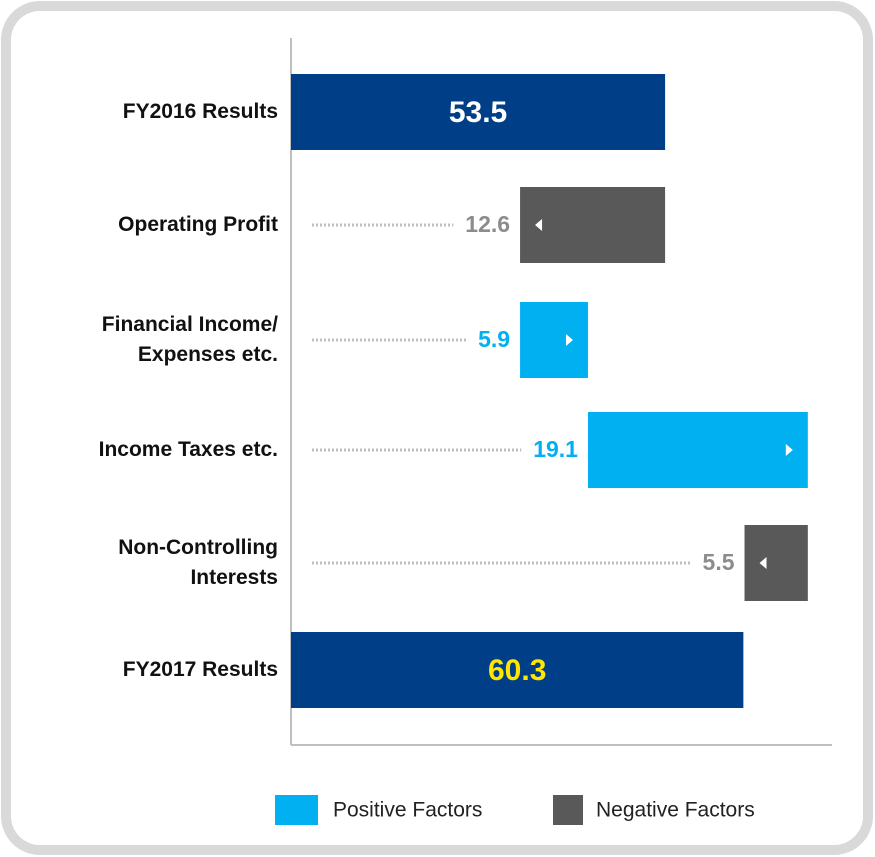 Image resolution: width=875 pixels, height=857 pixels. I want to click on category-label: Income Taxes etc., so click(188, 449).